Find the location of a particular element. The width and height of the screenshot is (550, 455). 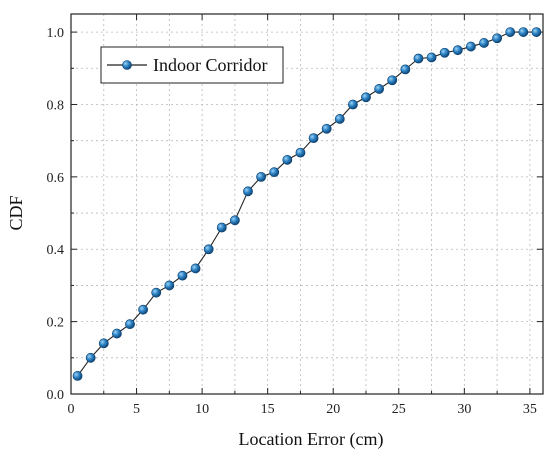

legend-marker-swatch is located at coordinates (127, 65).